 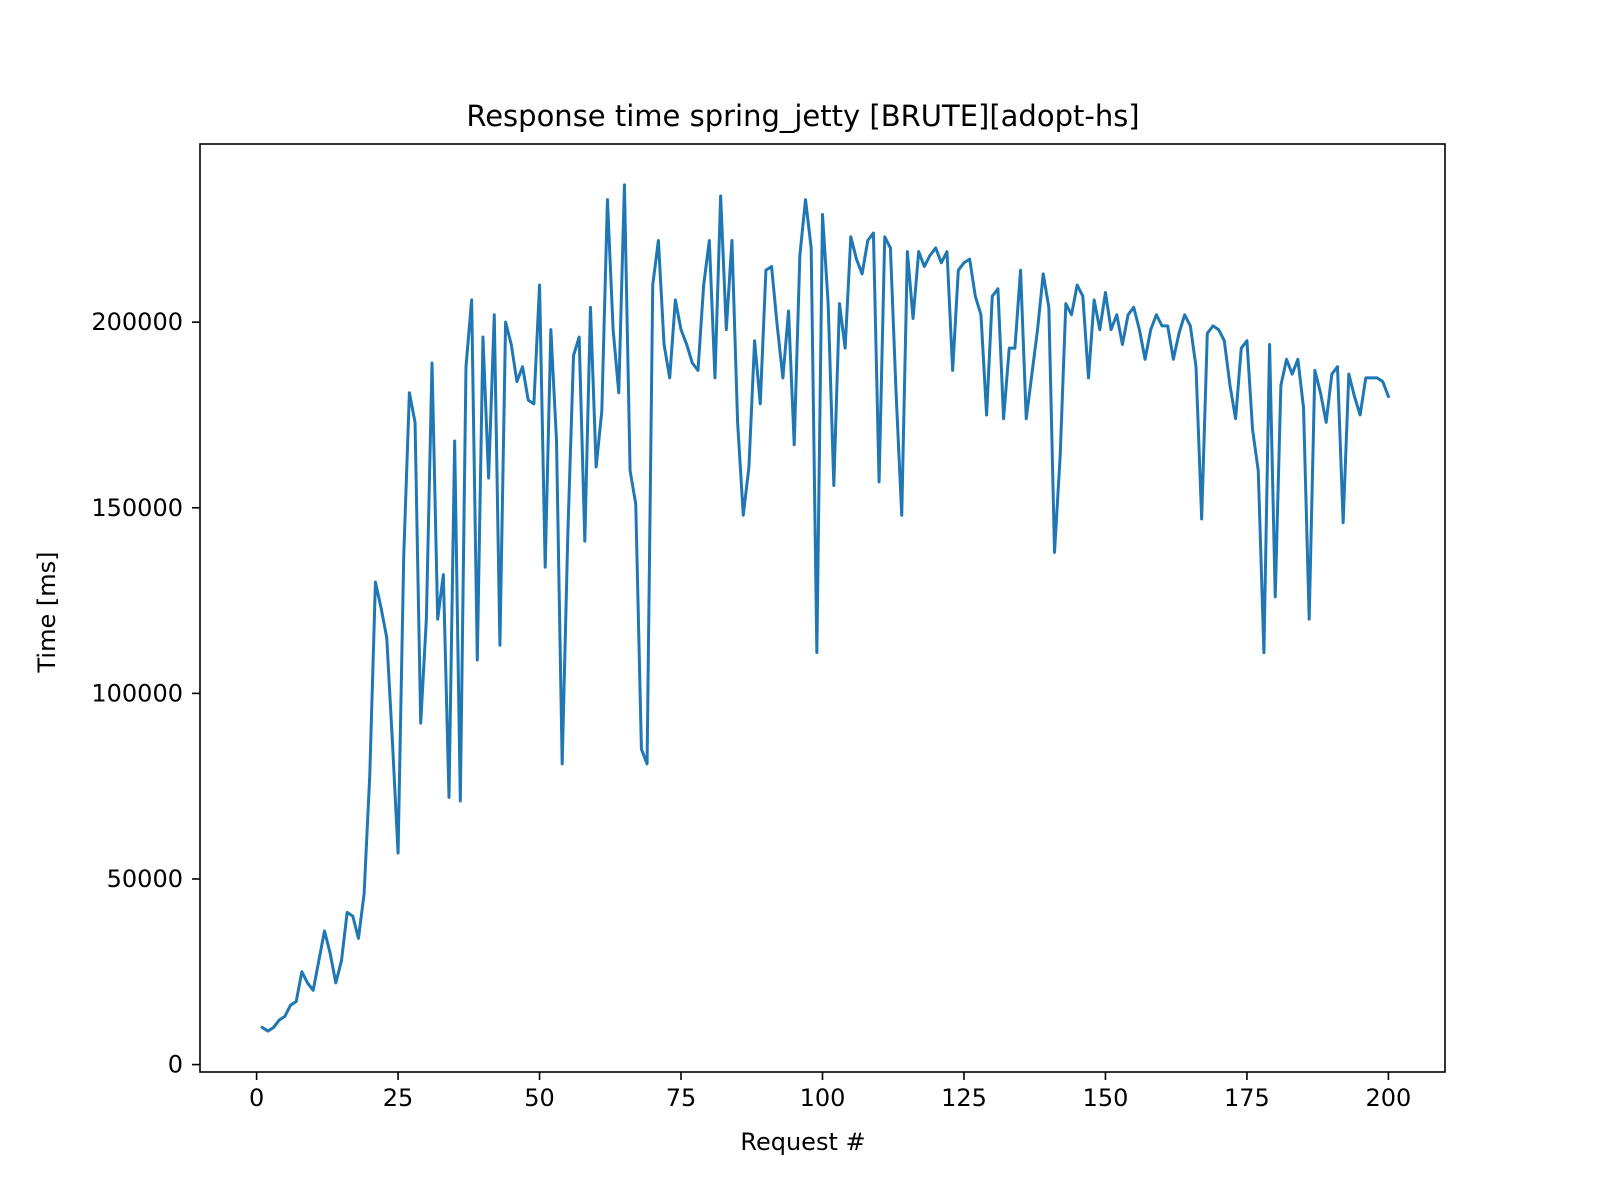 What do you see at coordinates (964, 1098) in the screenshot?
I see `x-tick-label: 125` at bounding box center [964, 1098].